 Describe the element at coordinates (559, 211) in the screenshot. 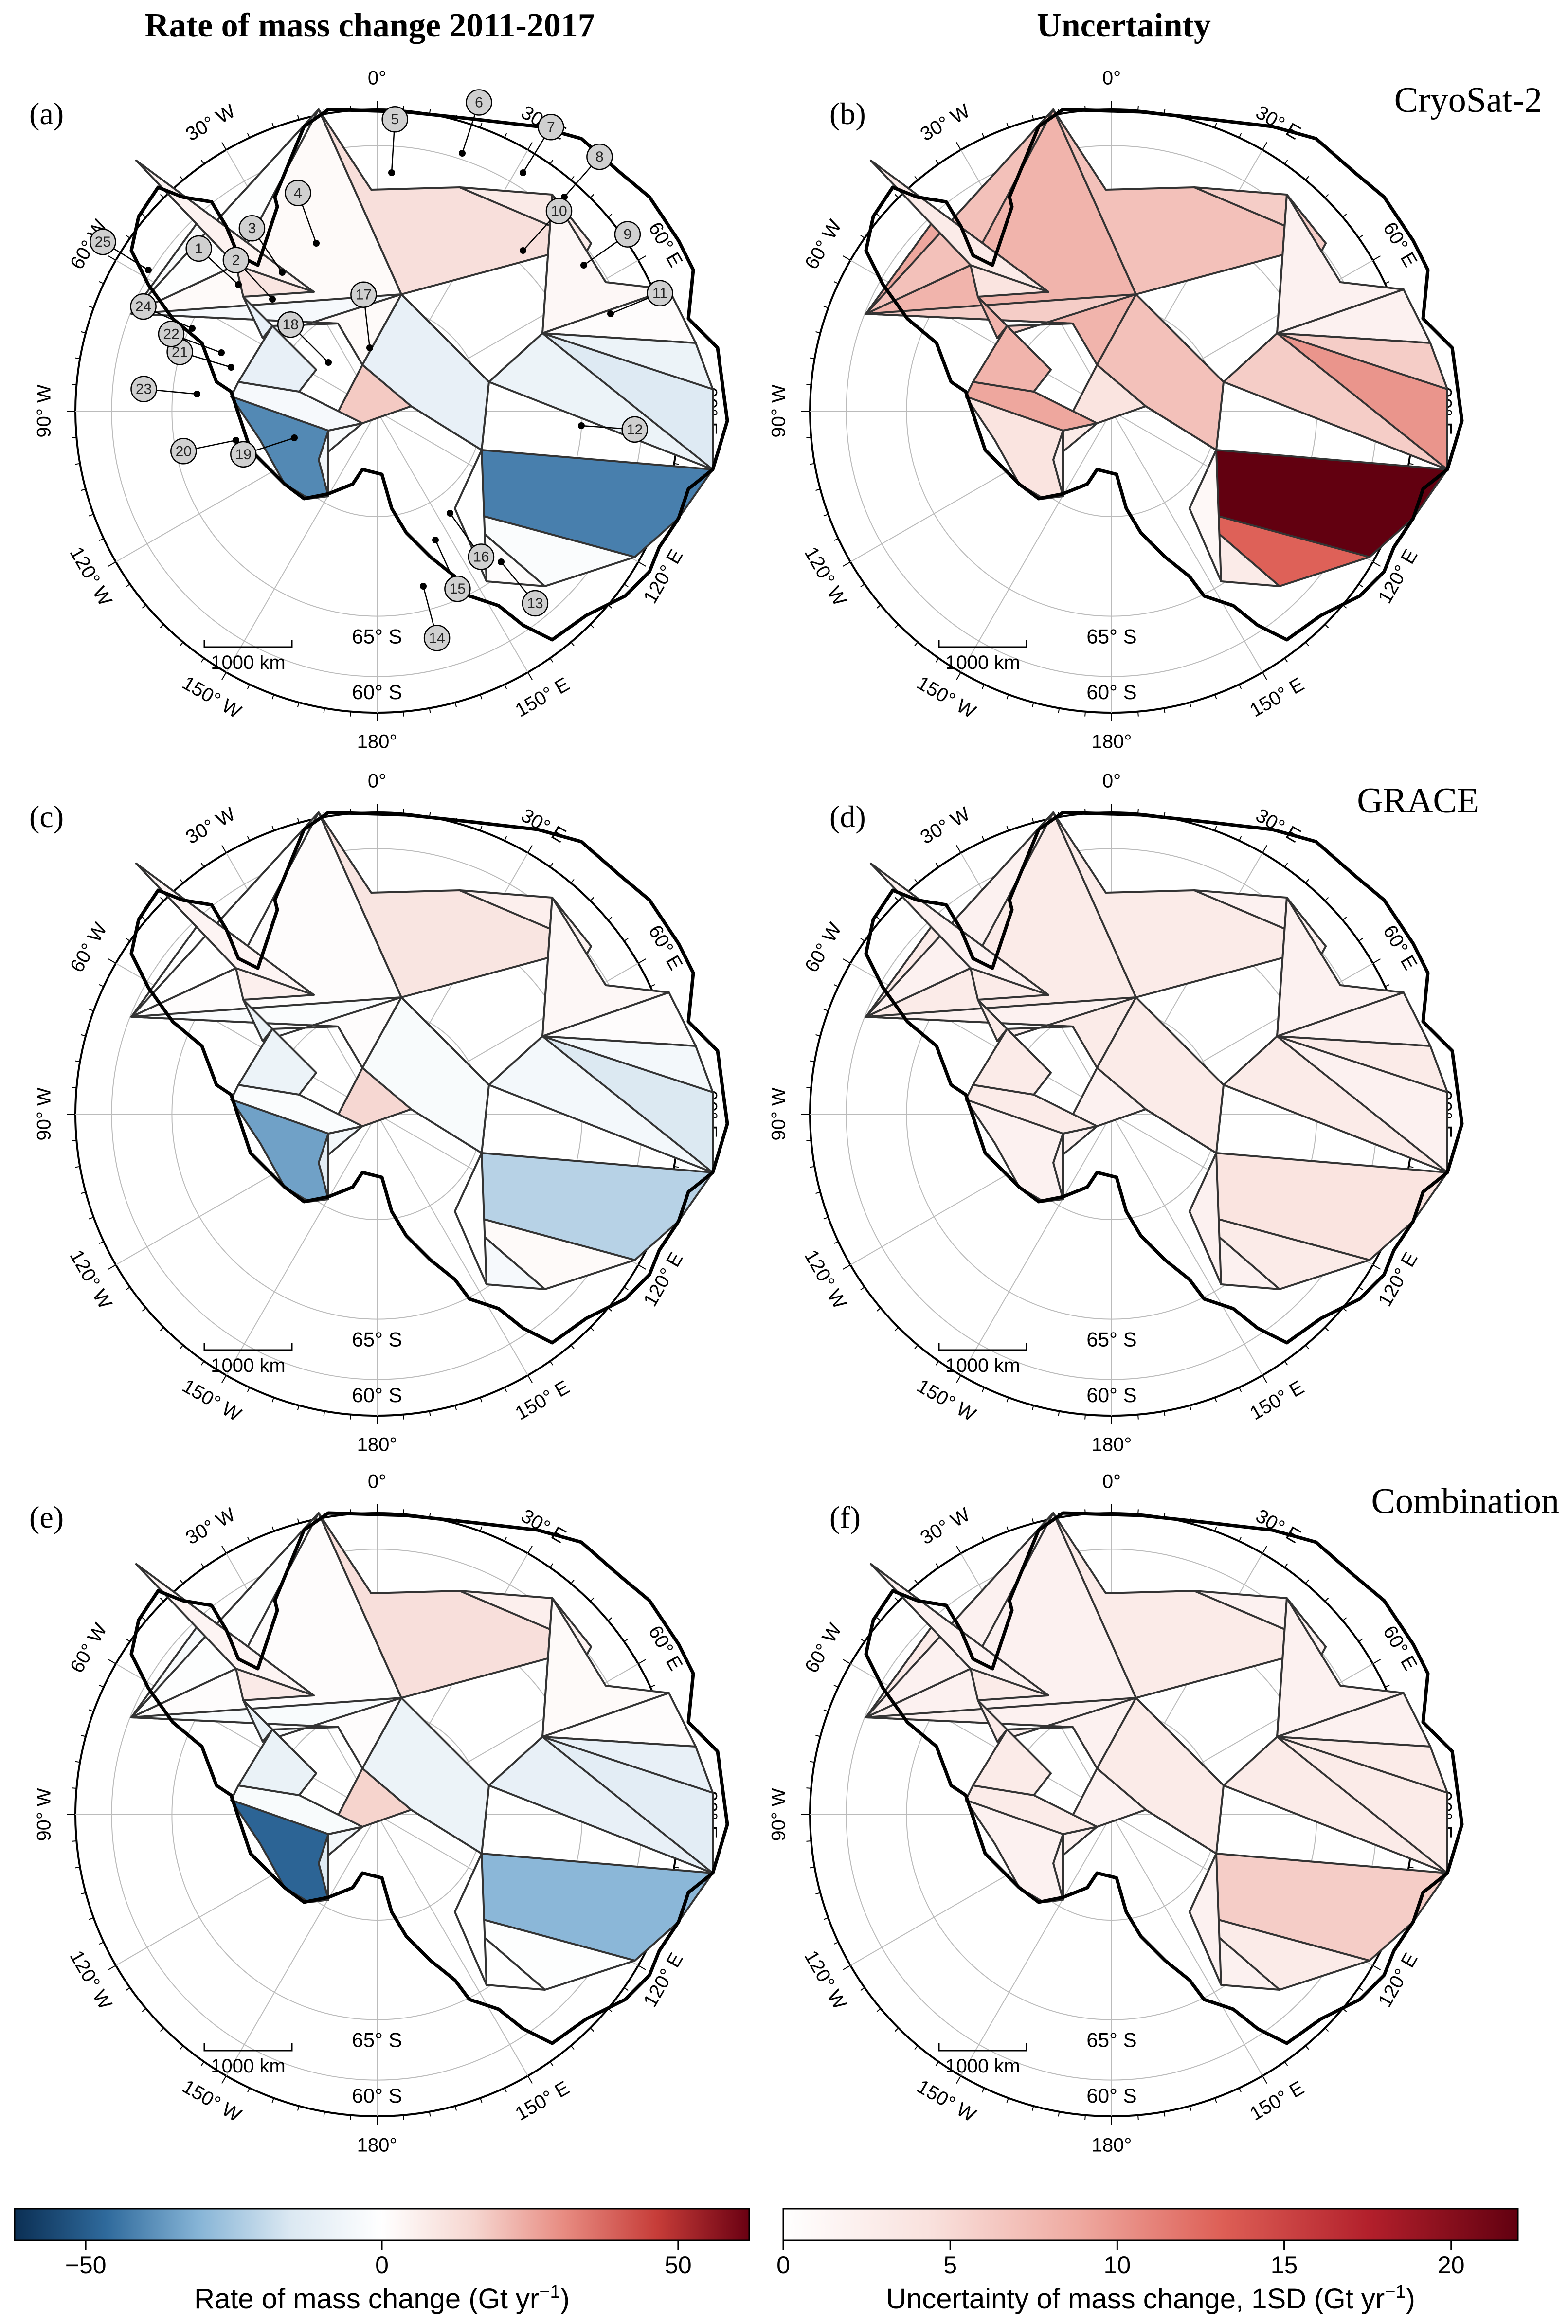

I see `basin-number: 10` at that location.